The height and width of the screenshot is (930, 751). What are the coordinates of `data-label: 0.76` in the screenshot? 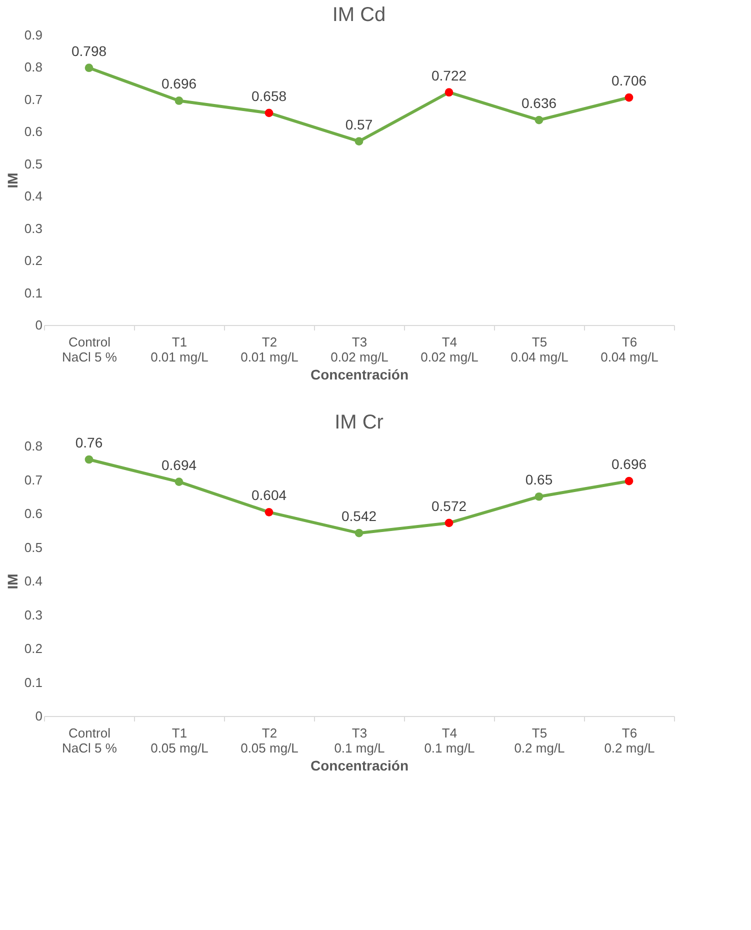 It's located at (89, 442).